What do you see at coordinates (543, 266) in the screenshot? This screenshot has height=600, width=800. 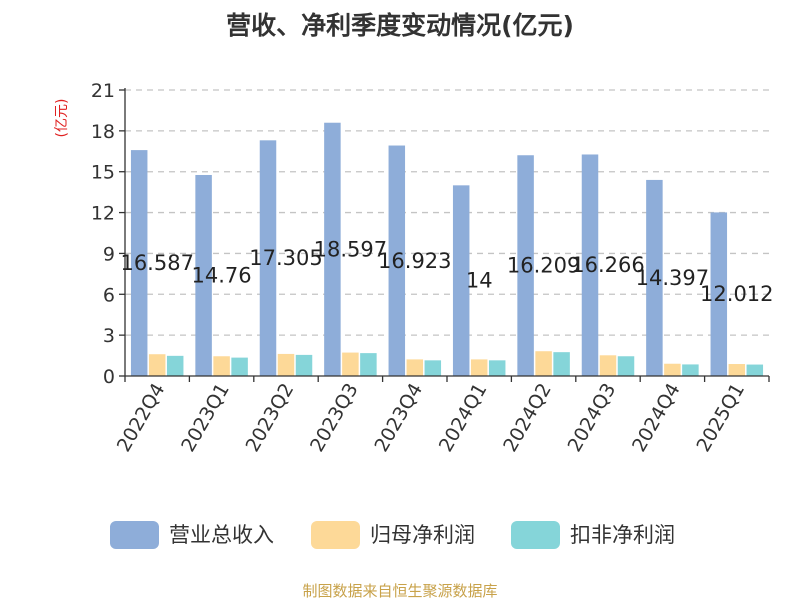 I see `data-label: 16.209` at bounding box center [543, 266].